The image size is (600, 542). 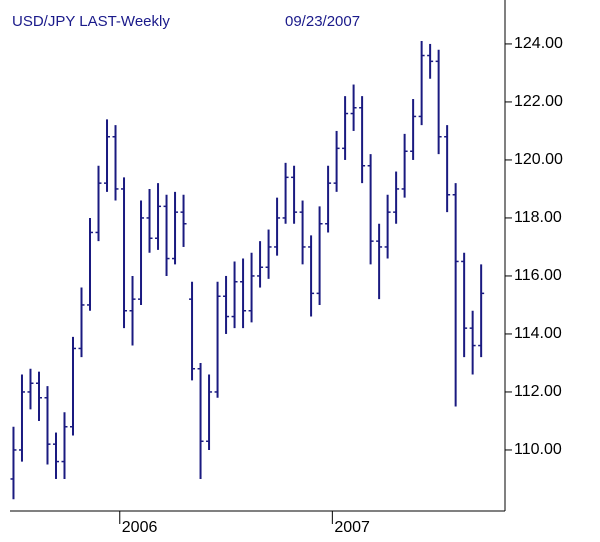 I want to click on y-tick-label: 122.00, so click(x=538, y=101).